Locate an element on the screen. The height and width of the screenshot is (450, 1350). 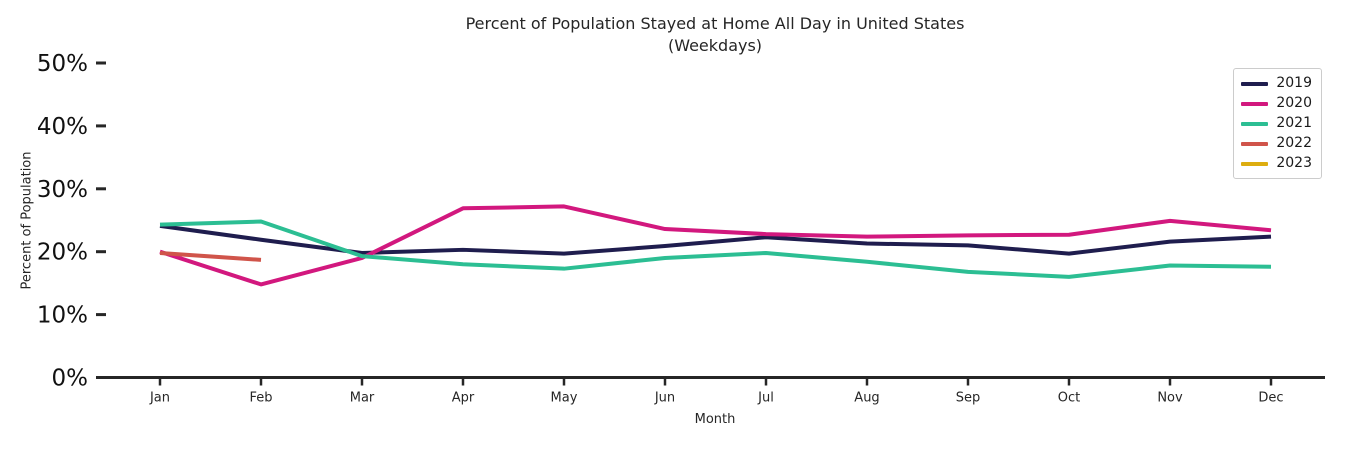
legend: 2019 2020 2021 2022 2023 is located at coordinates (1277, 123).